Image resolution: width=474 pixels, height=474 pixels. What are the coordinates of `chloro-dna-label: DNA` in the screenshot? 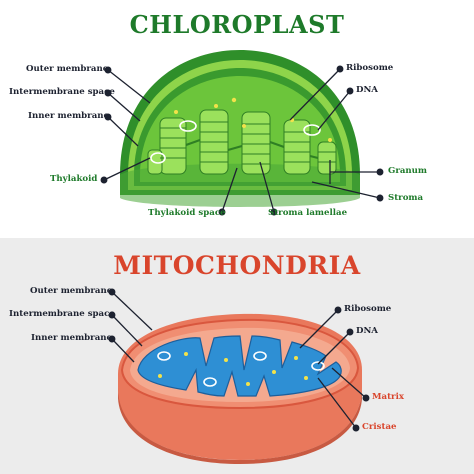 It's located at (367, 90).